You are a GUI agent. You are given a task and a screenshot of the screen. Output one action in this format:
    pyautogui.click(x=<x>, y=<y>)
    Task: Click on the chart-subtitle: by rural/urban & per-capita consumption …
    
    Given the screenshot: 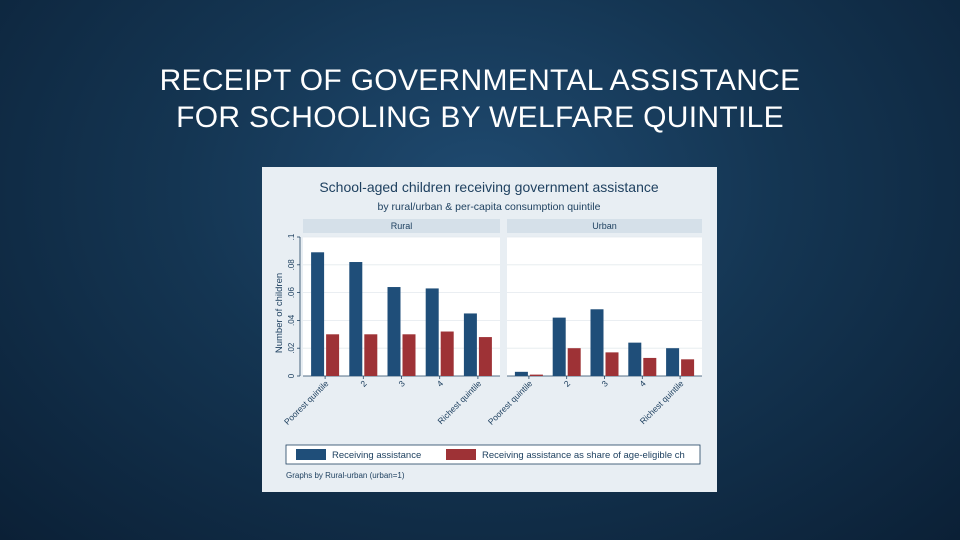 What is the action you would take?
    pyautogui.click(x=489, y=207)
    